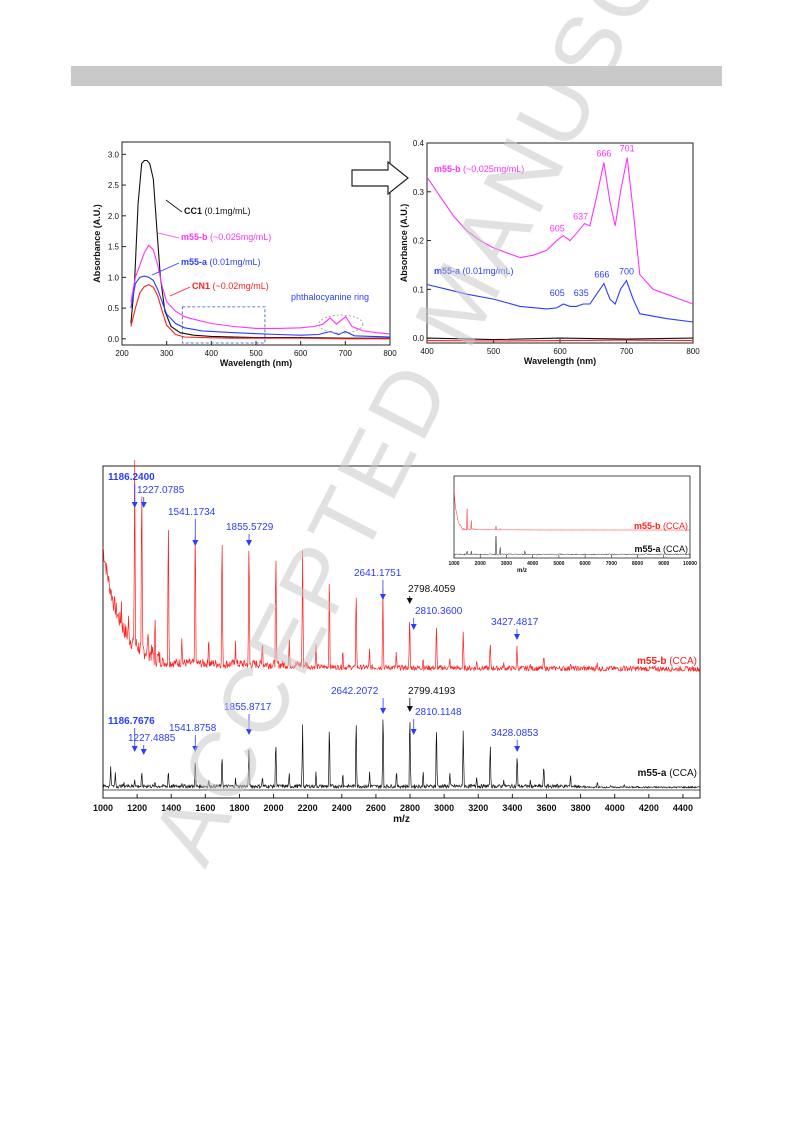  Describe the element at coordinates (114, 339) in the screenshot. I see `chart1-ytick-label: 0.0` at that location.